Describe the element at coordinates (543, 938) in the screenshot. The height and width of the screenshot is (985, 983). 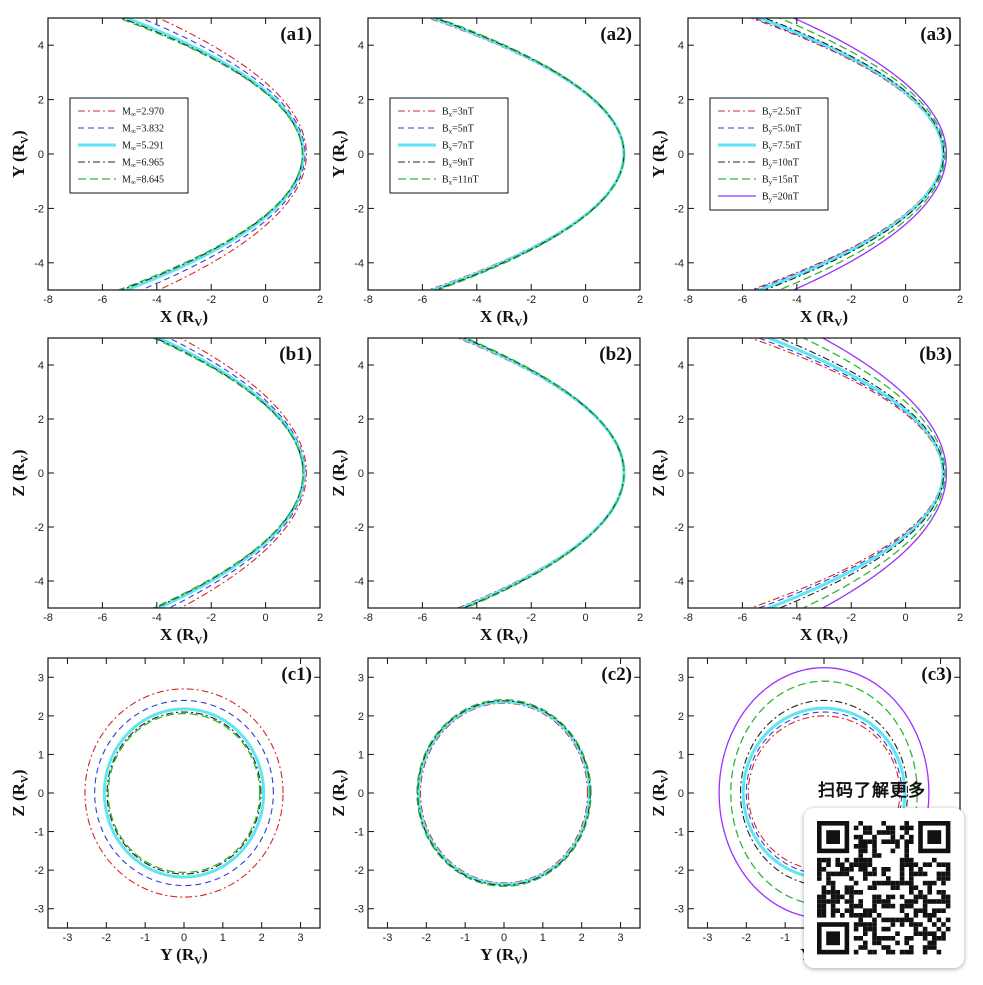
I see `x-tick-label: 1` at that location.